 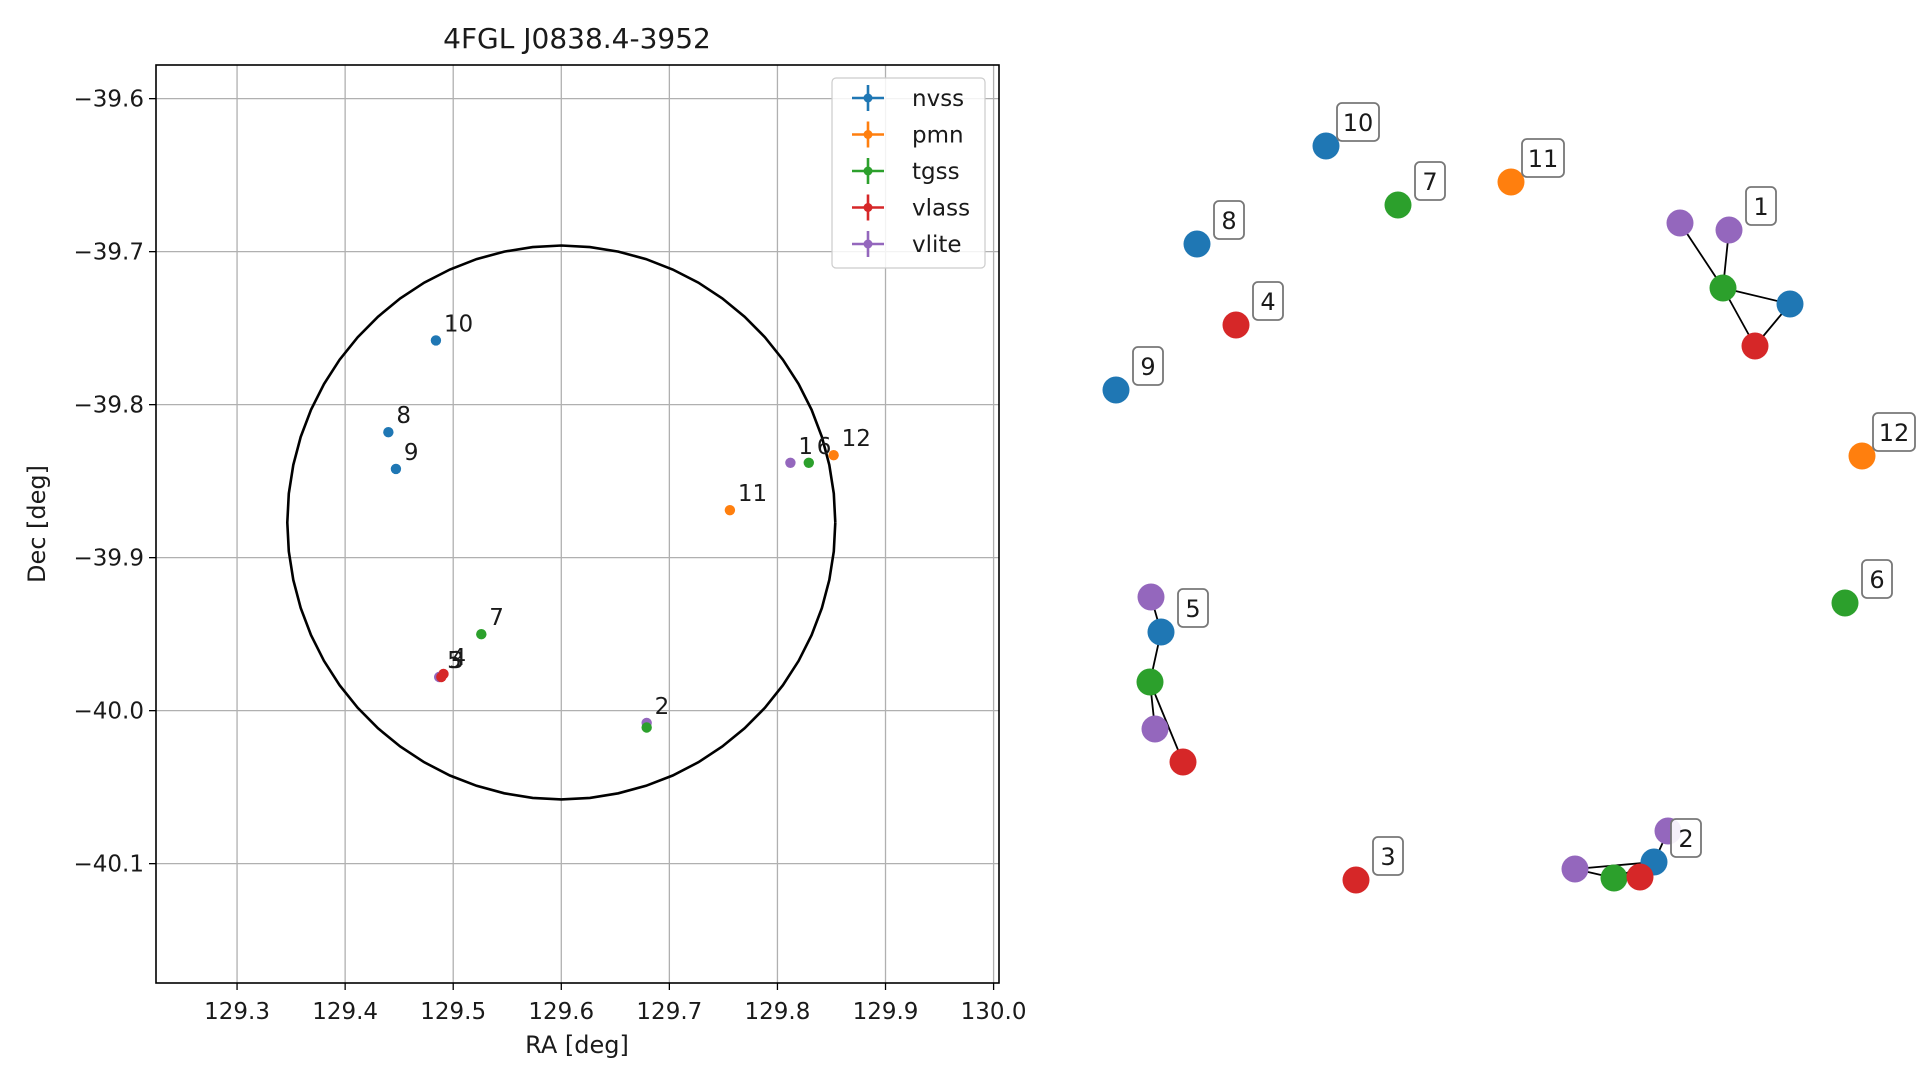 What do you see at coordinates (109, 253) in the screenshot?
I see `y-tick-label: −39.7` at bounding box center [109, 253].